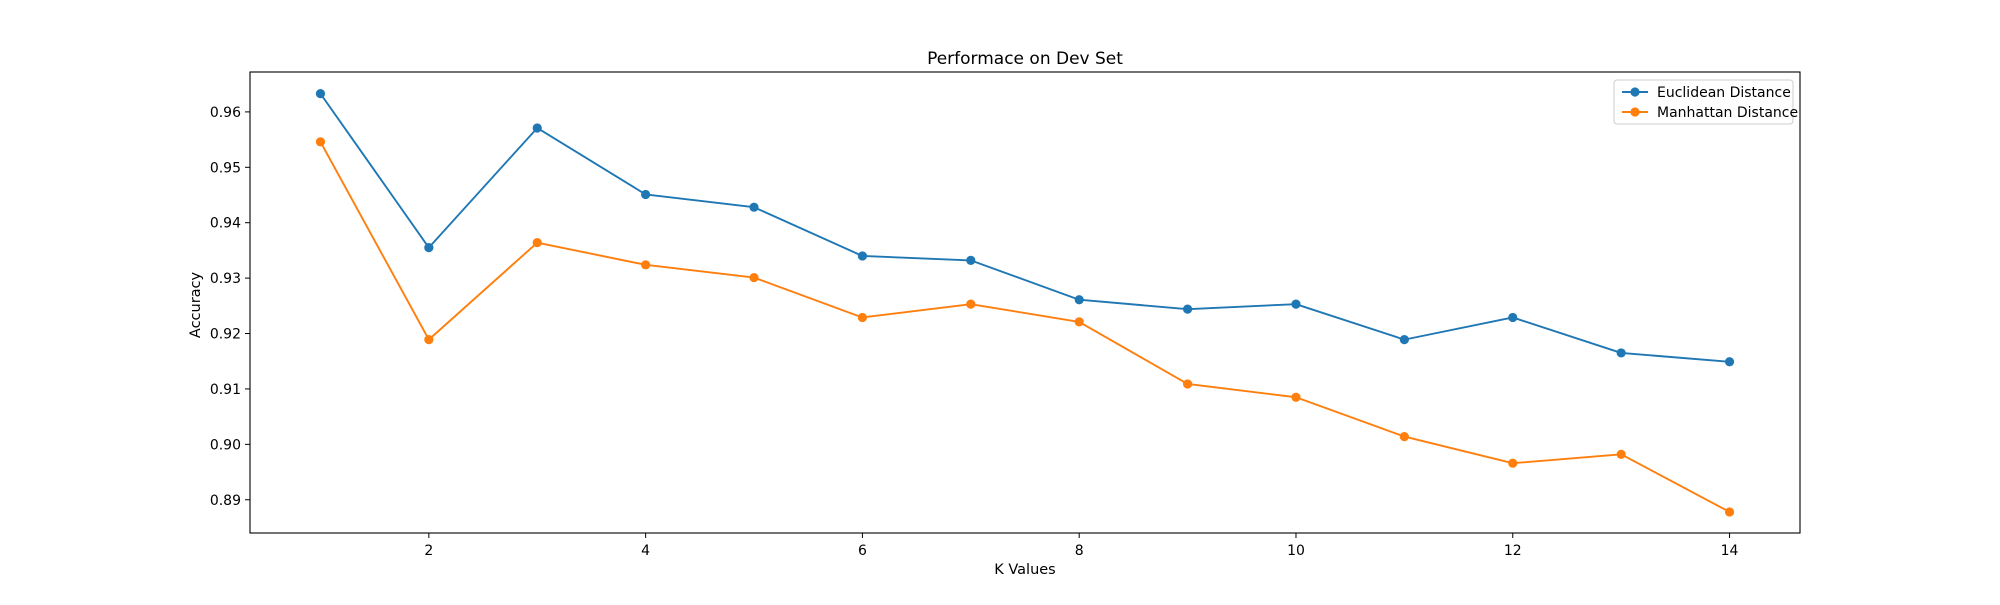  What do you see at coordinates (1724, 93) in the screenshot?
I see `legend-entry-label: Euclidean Distance` at bounding box center [1724, 93].